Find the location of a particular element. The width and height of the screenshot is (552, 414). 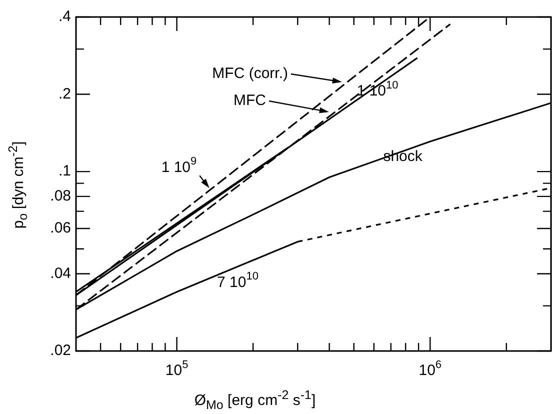

x-axis-title: Ø$_{Mo}$ [erg cm$^{-2}$ s$^{-1}$] is located at coordinates (255, 400).